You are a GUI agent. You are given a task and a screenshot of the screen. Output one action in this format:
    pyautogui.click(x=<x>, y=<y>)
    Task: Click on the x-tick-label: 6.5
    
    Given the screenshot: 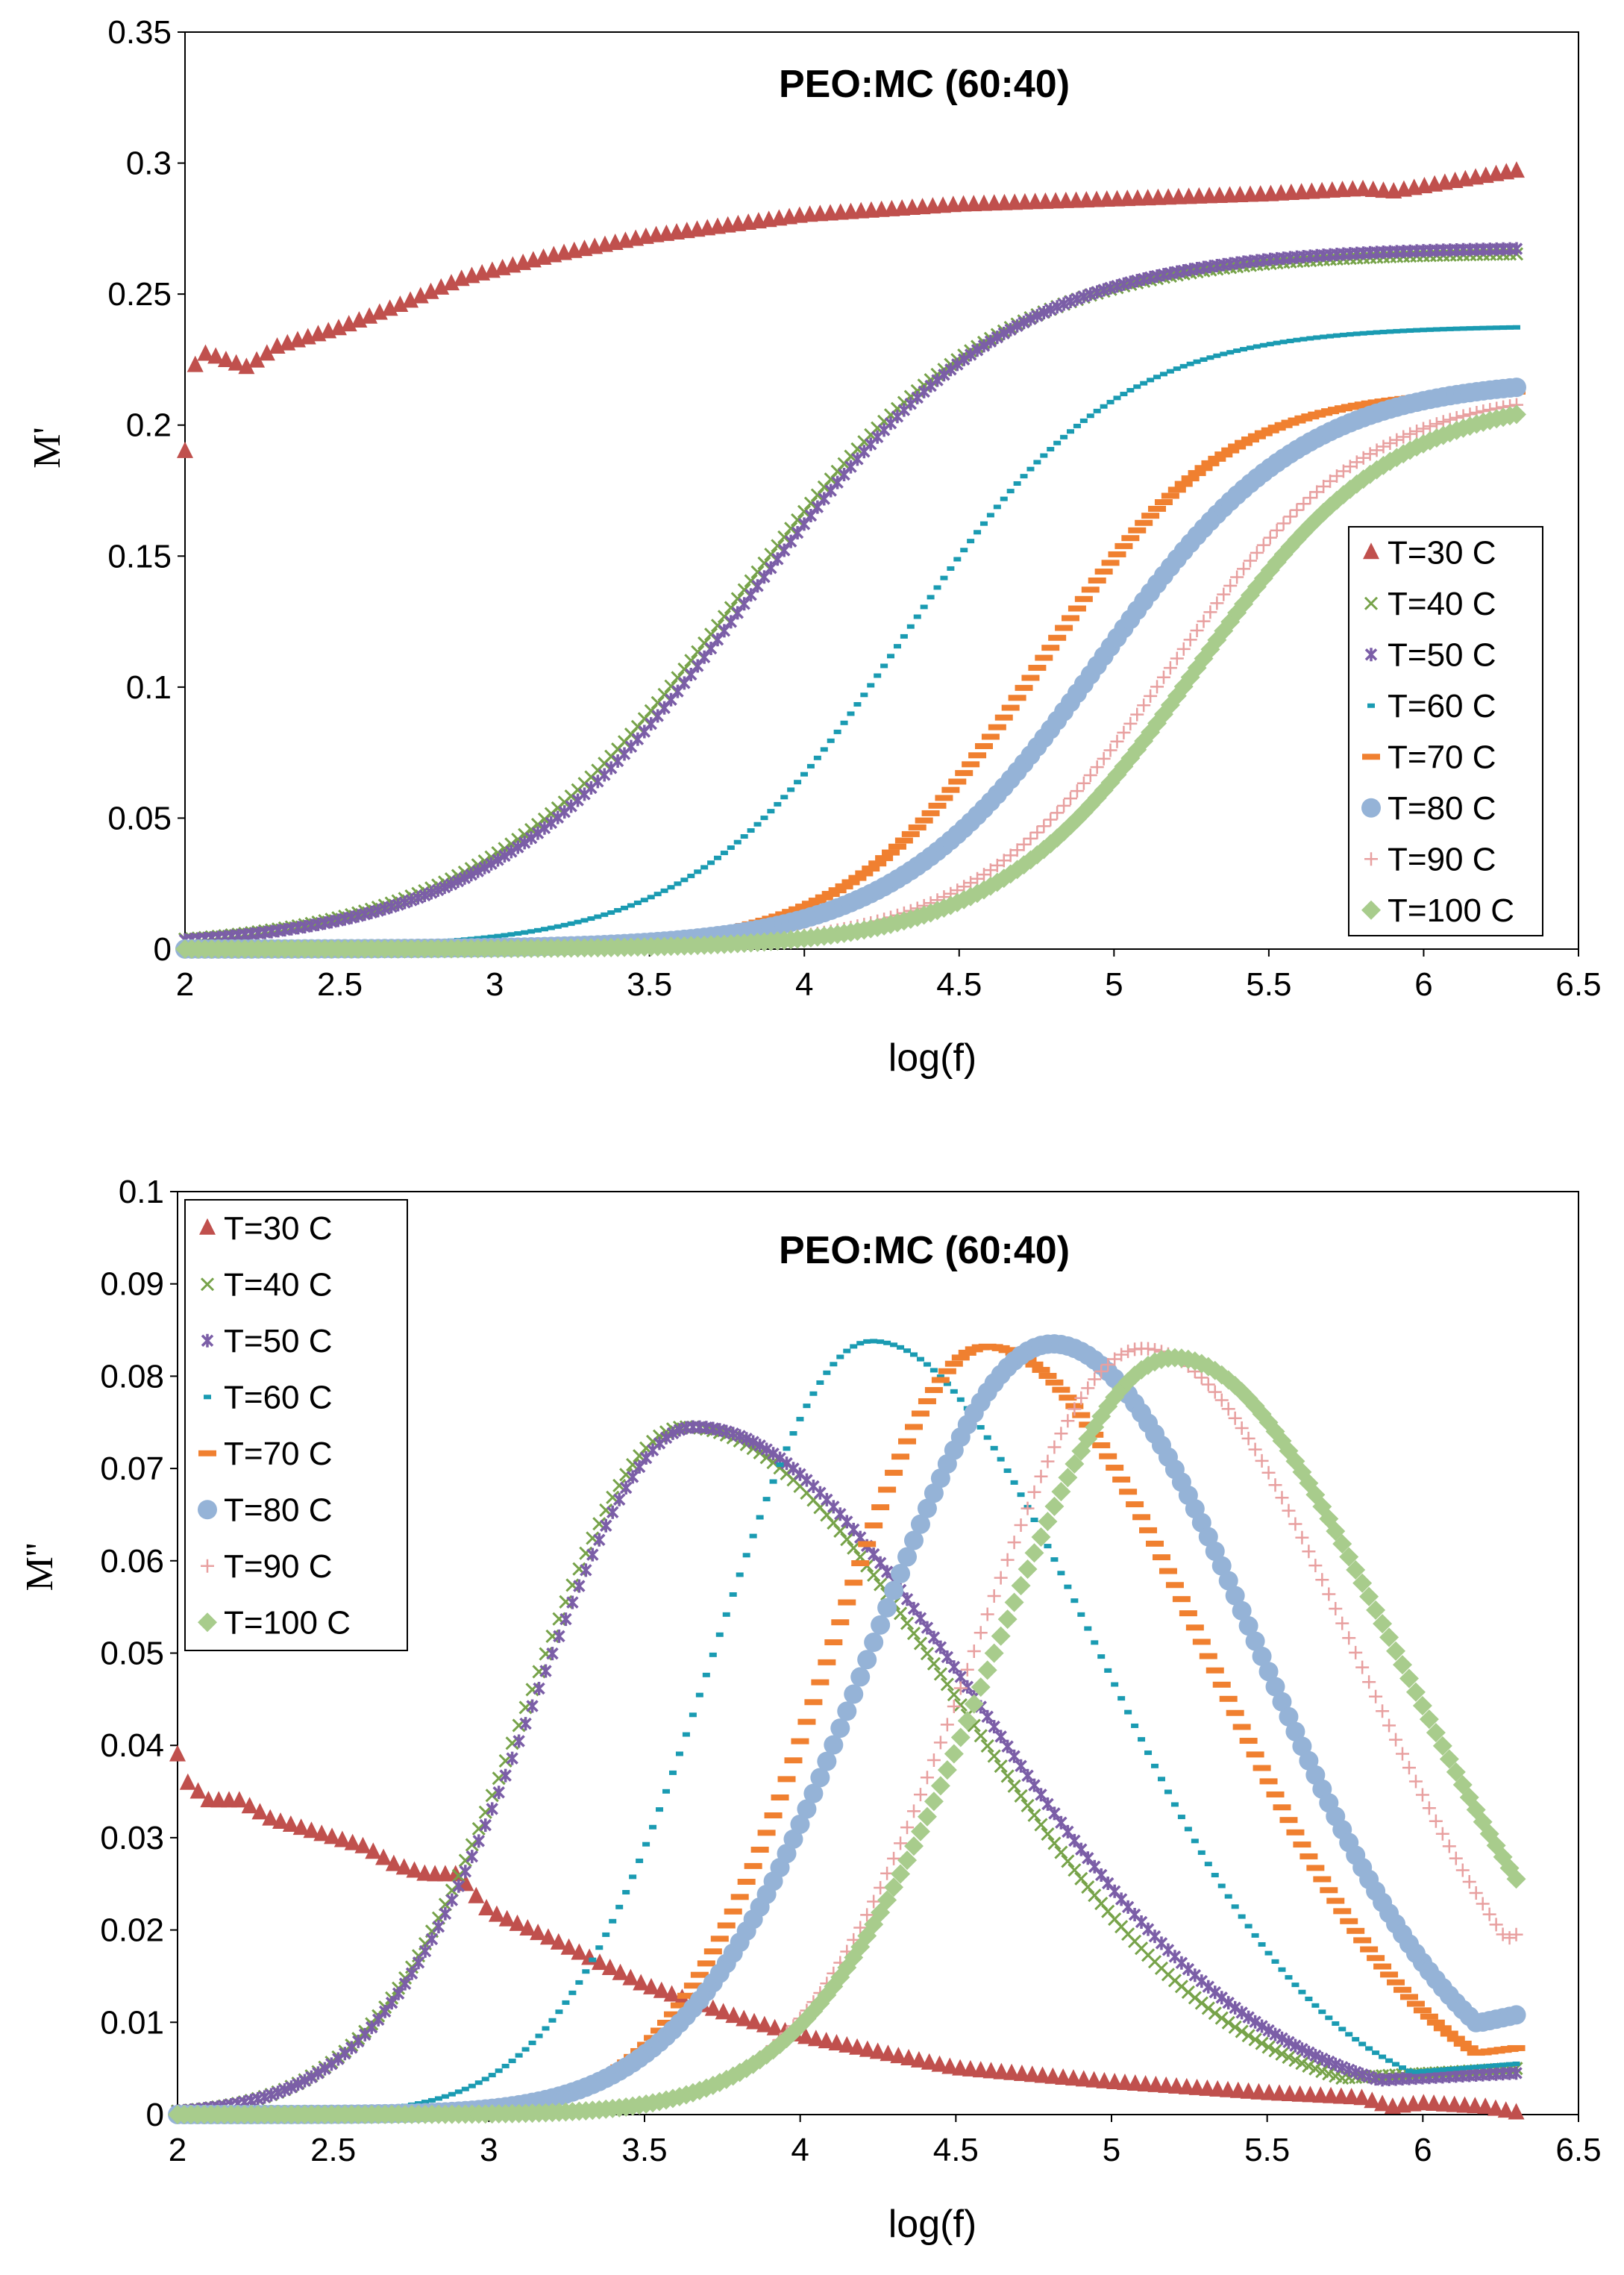 What is the action you would take?
    pyautogui.click(x=1578, y=984)
    